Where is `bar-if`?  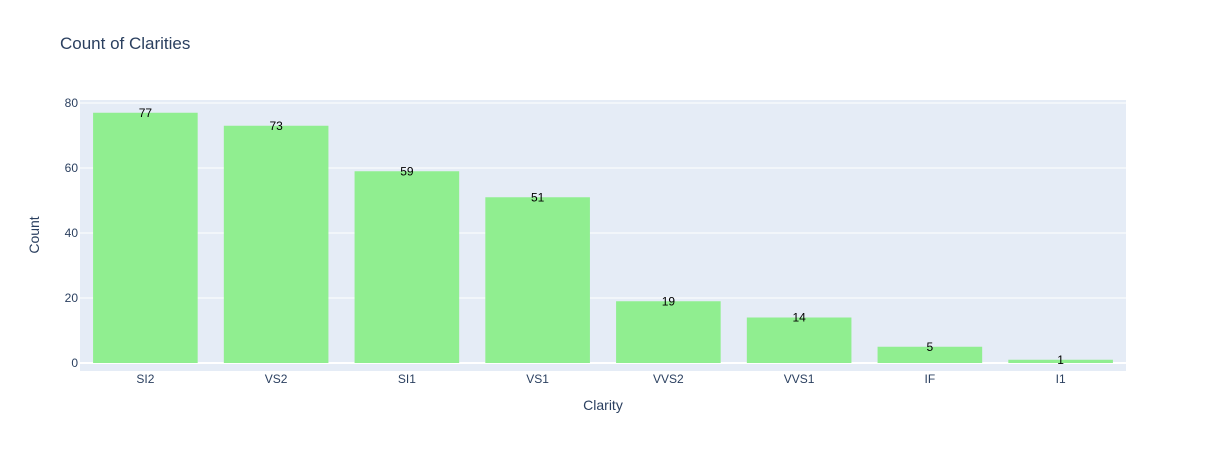
bar-if is located at coordinates (930, 354).